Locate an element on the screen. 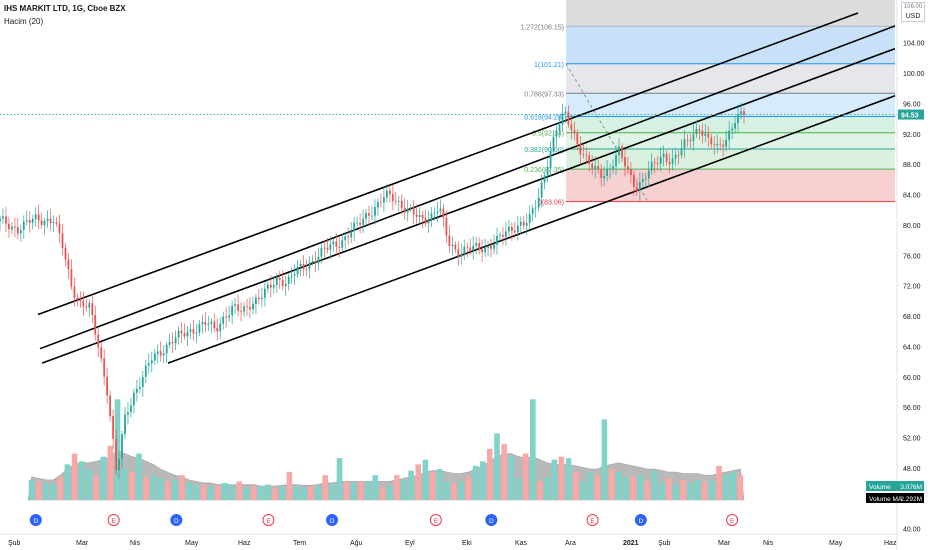 The height and width of the screenshot is (550, 932). fib-level-label: 0.786(97.33) is located at coordinates (544, 94).